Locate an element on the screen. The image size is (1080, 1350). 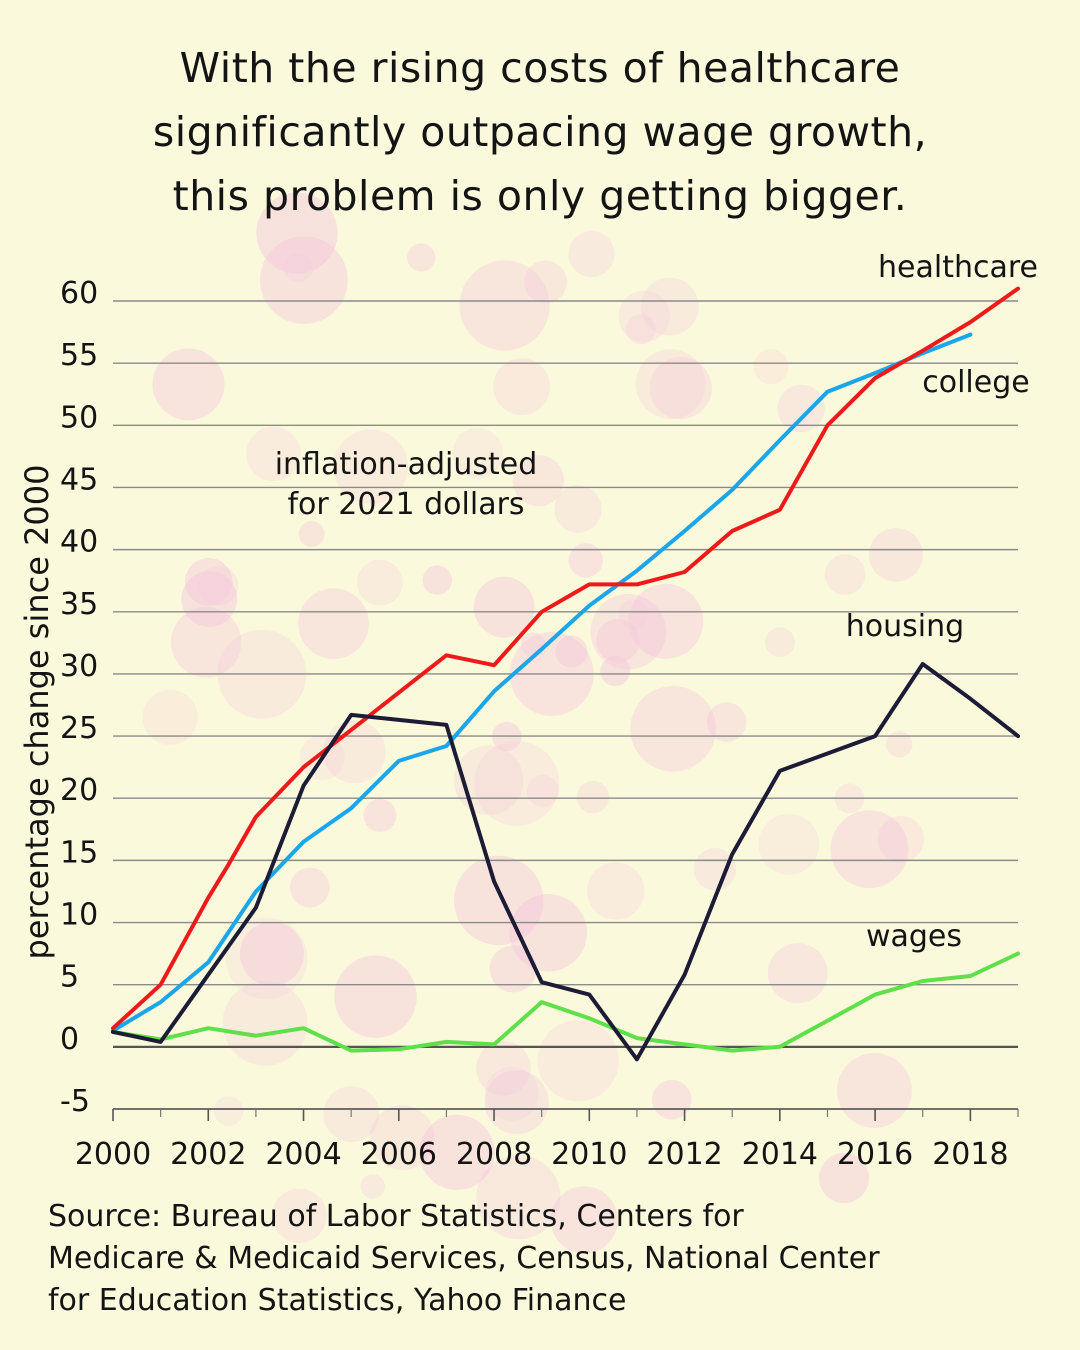
series-label-healthcare: healthcare is located at coordinates (958, 267).